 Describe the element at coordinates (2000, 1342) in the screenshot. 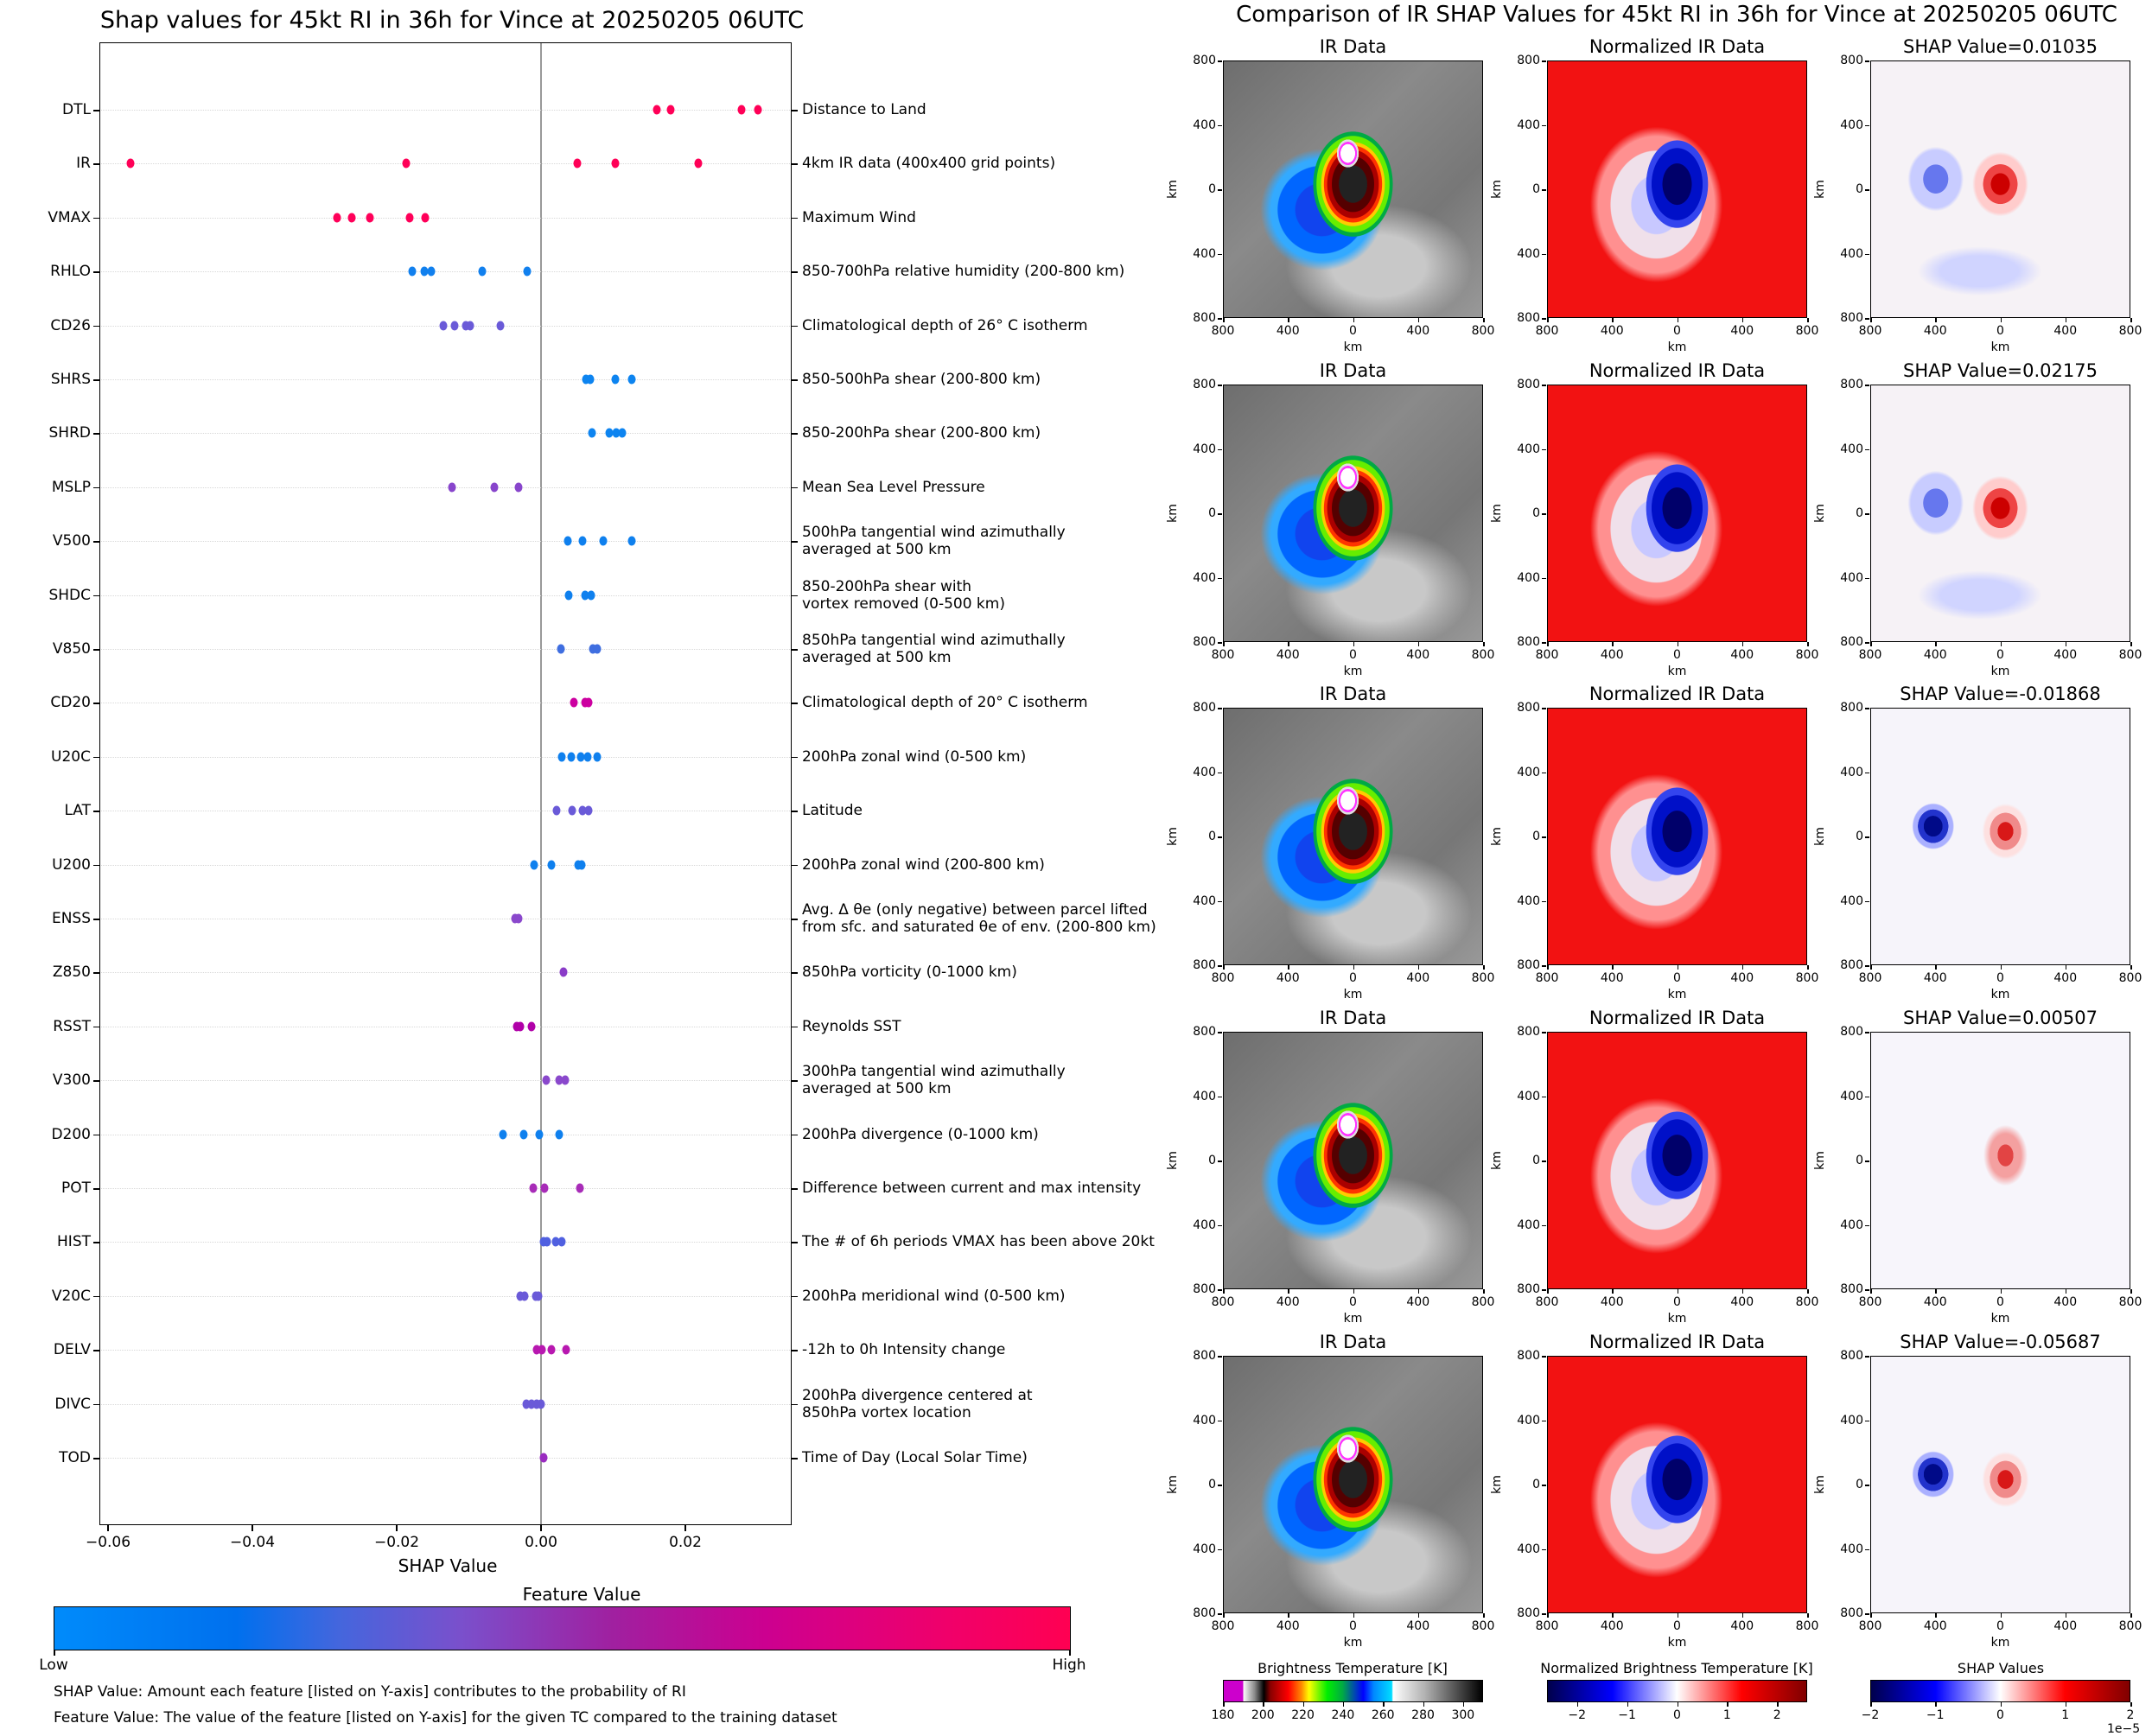

I see `panel-title: SHAP Value=-0.05687` at that location.